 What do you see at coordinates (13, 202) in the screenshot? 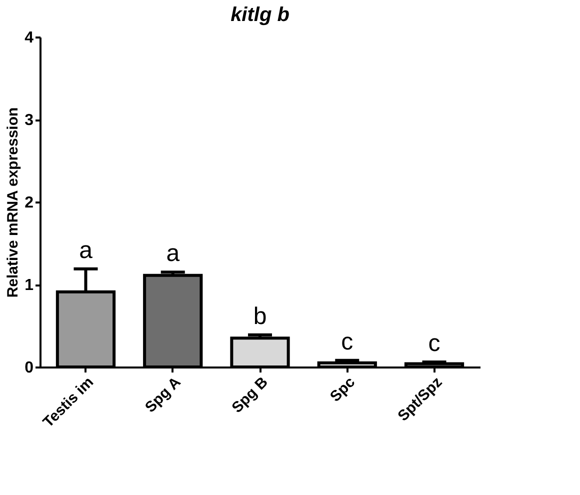
I see `y-axis-title: Relative mRNA expression` at bounding box center [13, 202].